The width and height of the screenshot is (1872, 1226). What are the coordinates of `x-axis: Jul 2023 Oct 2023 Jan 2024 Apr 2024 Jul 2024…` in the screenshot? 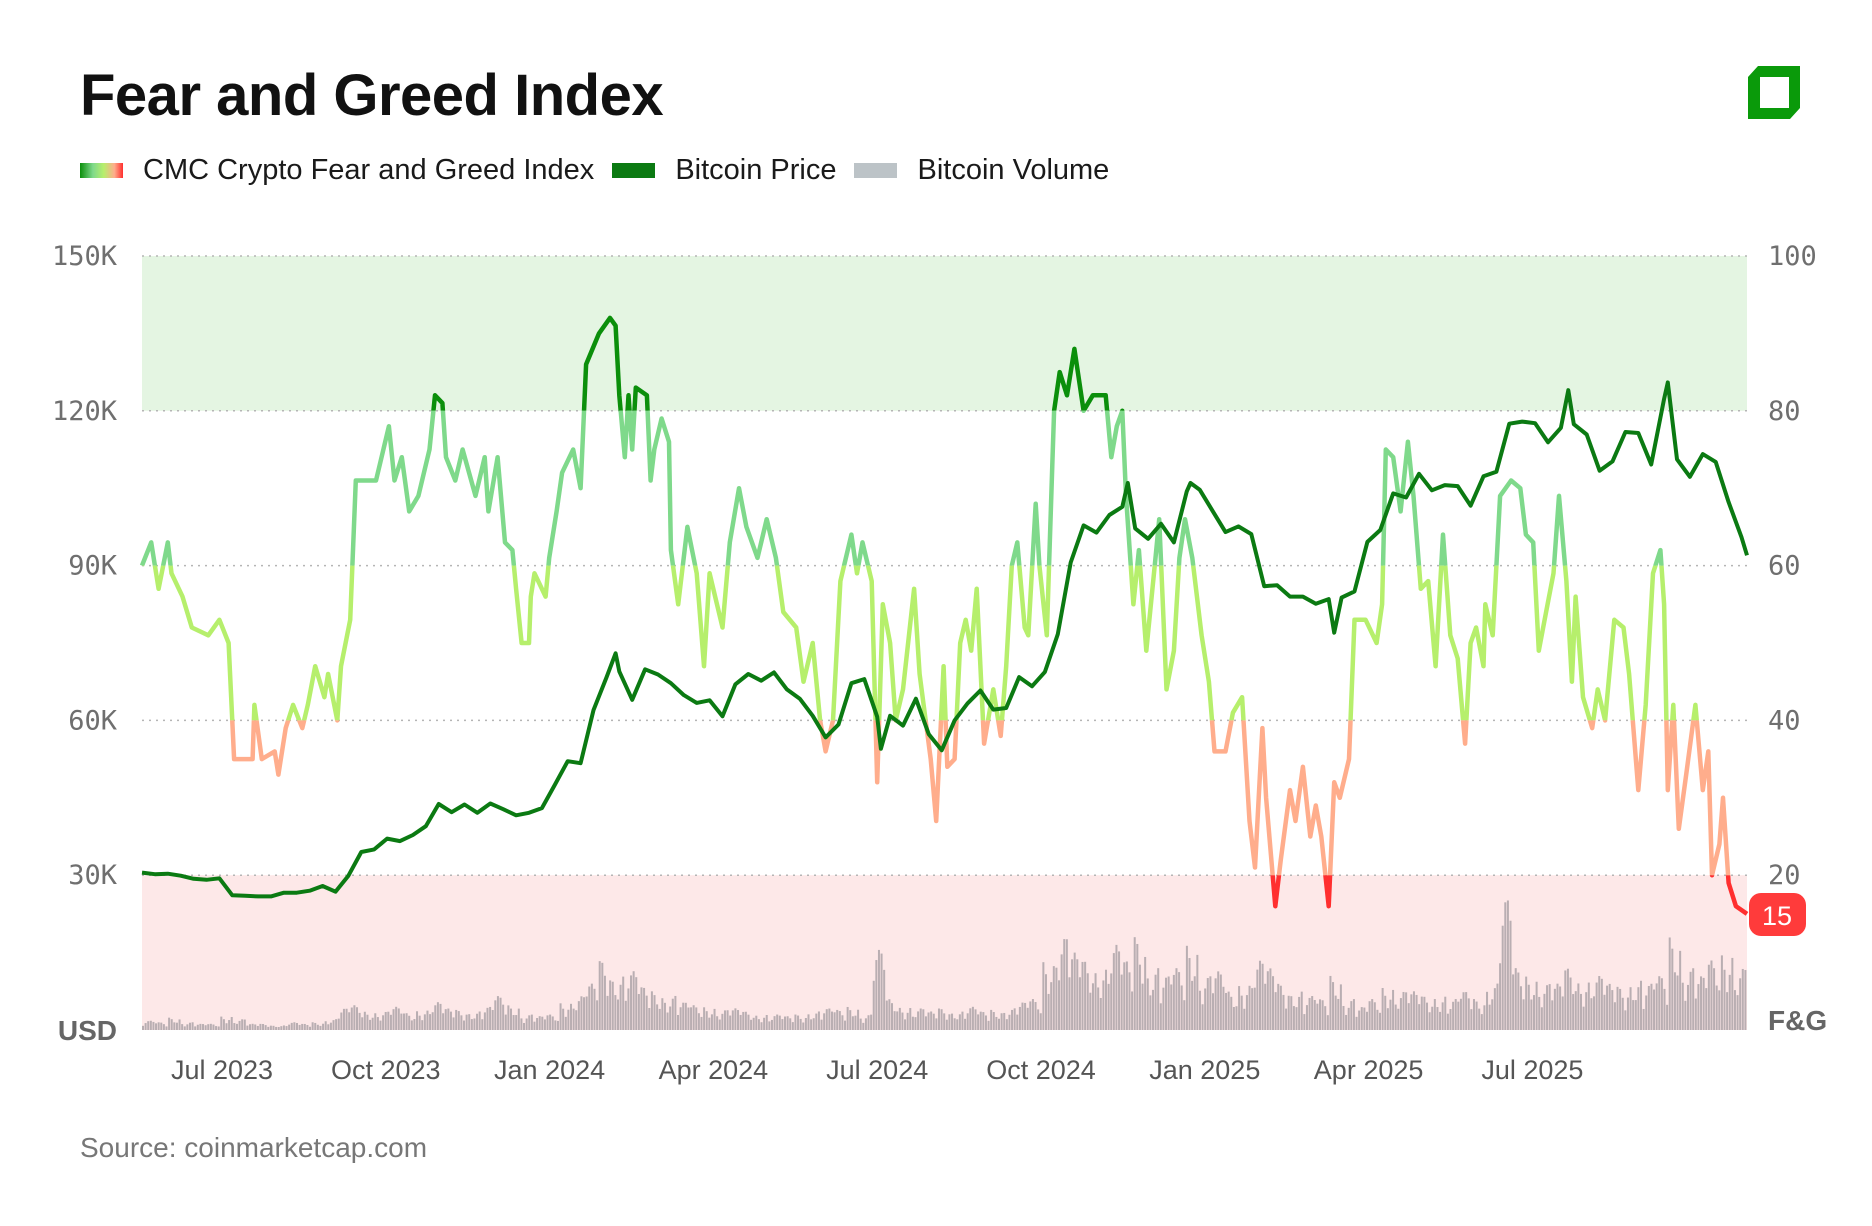 It's located at (877, 1070).